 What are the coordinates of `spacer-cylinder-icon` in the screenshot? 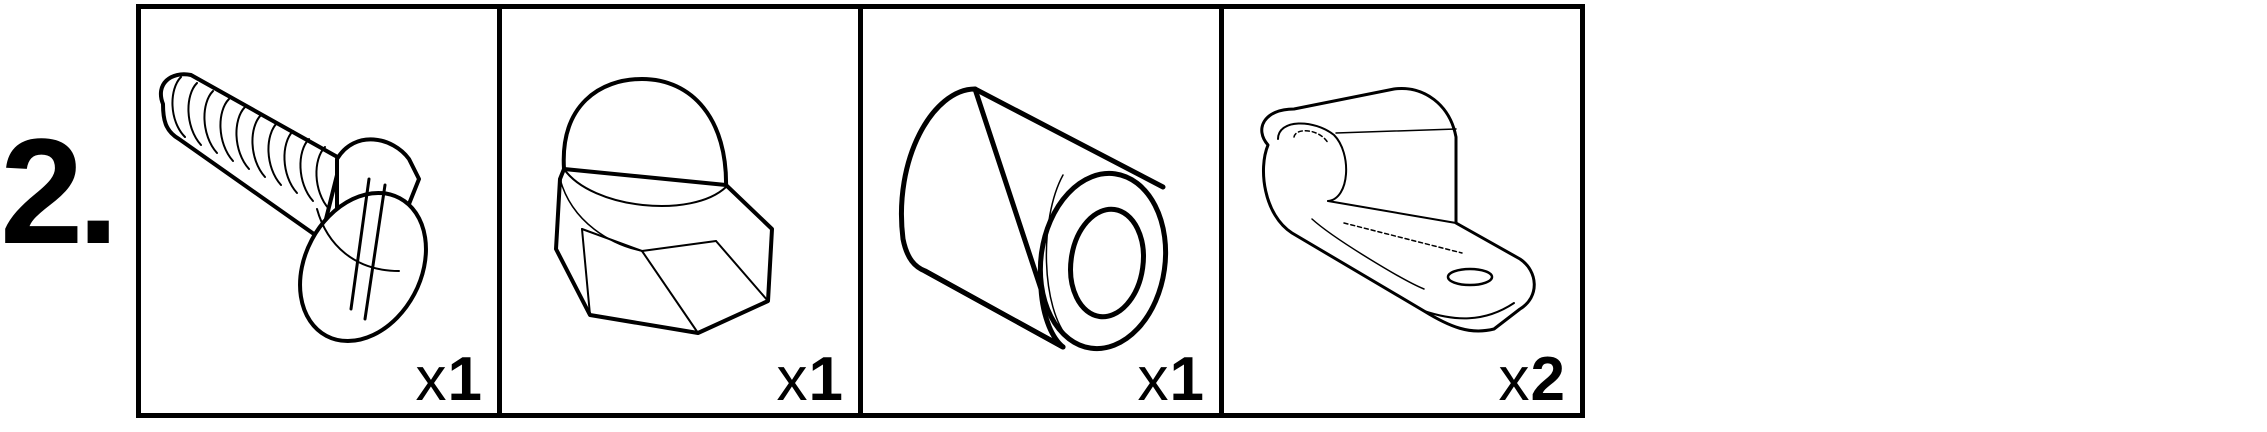 It's located at (1034, 219).